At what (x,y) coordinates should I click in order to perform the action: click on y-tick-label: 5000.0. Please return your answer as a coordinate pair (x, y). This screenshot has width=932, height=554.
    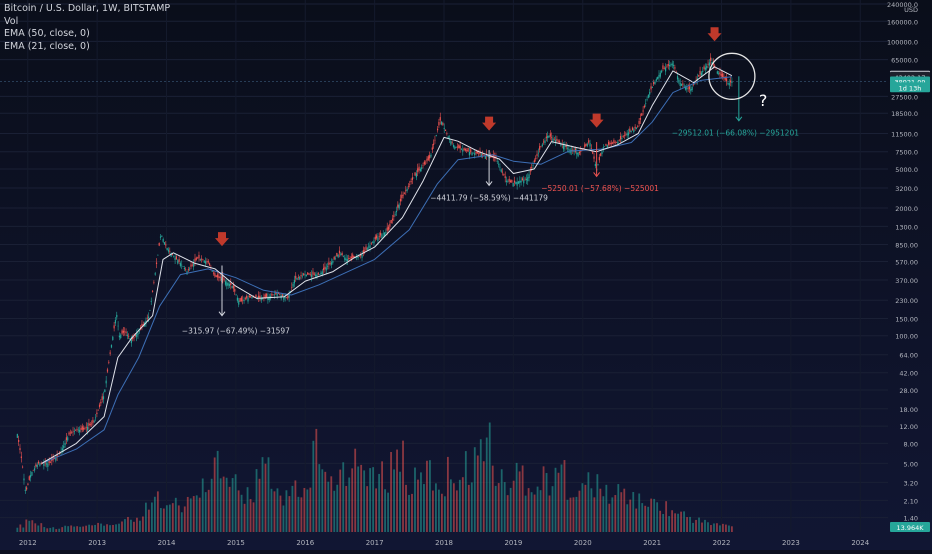
    Looking at the image, I should click on (906, 170).